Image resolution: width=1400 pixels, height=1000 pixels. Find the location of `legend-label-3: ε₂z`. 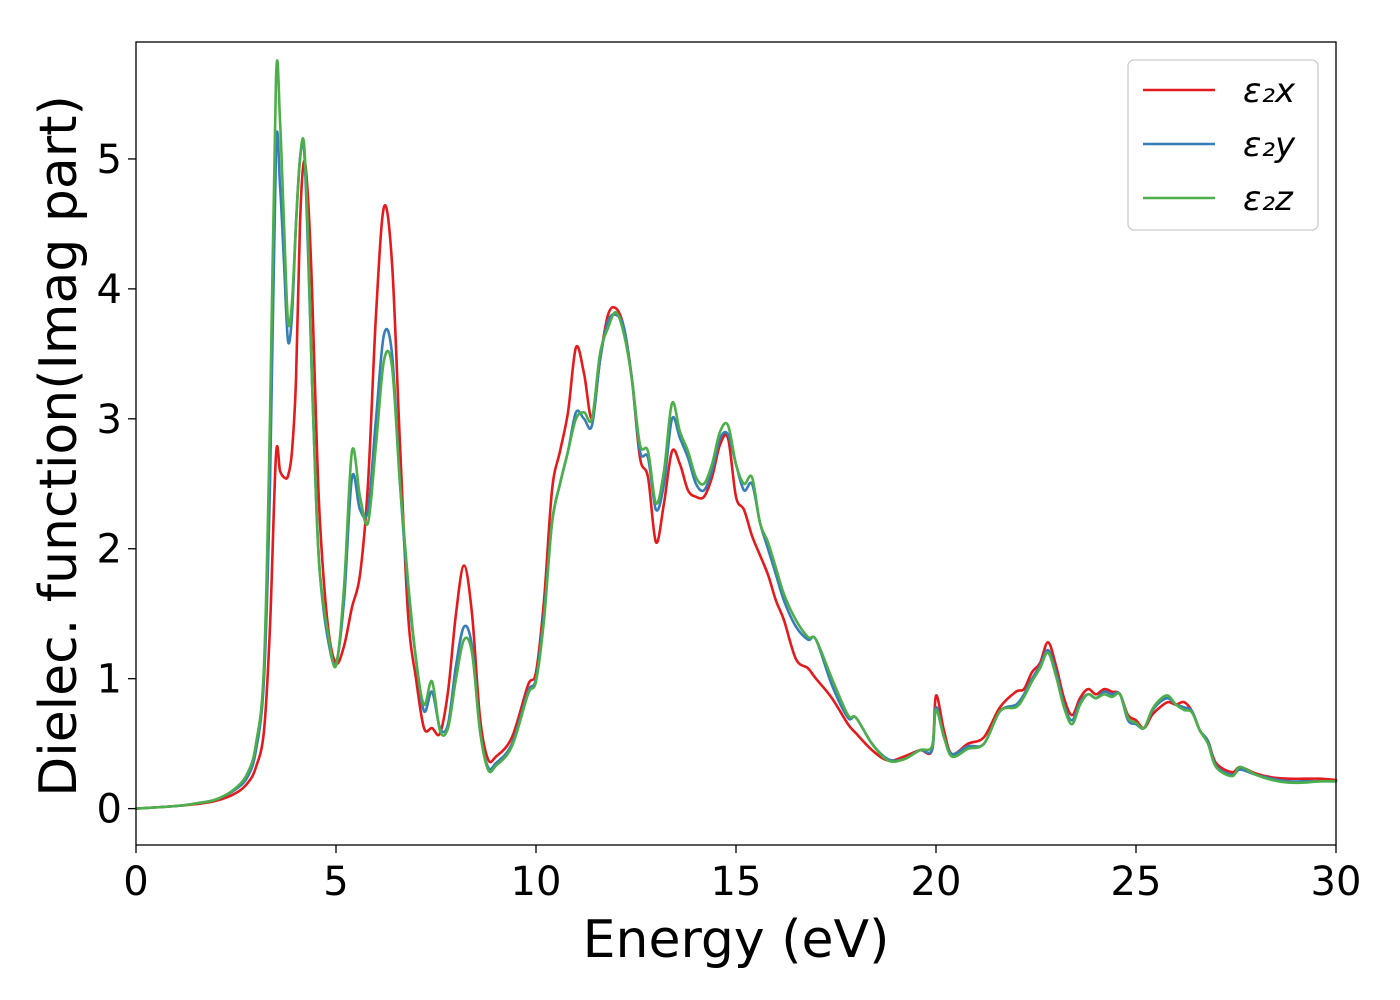

legend-label-3: ε₂z is located at coordinates (1268, 199).